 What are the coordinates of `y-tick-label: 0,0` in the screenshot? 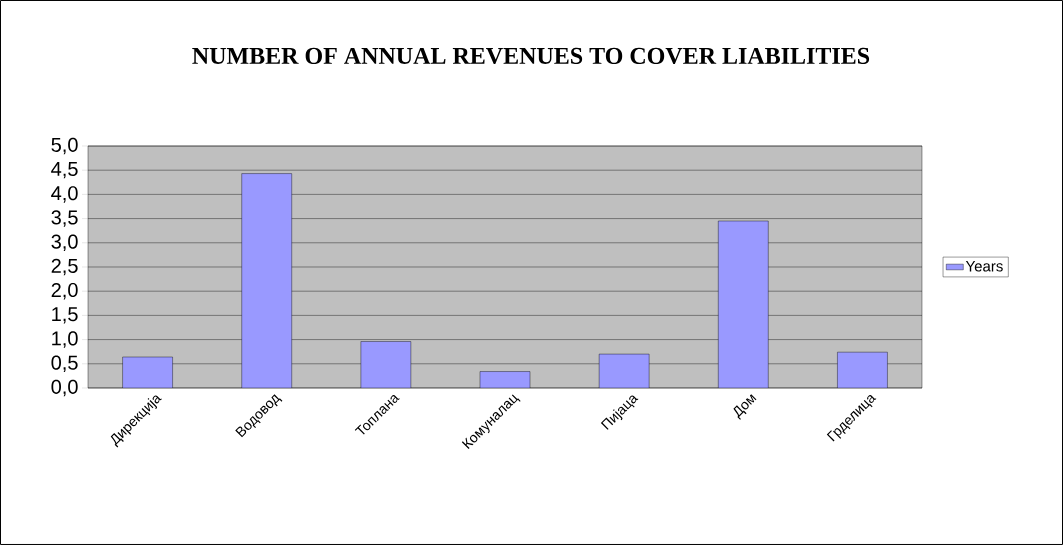 It's located at (64, 388).